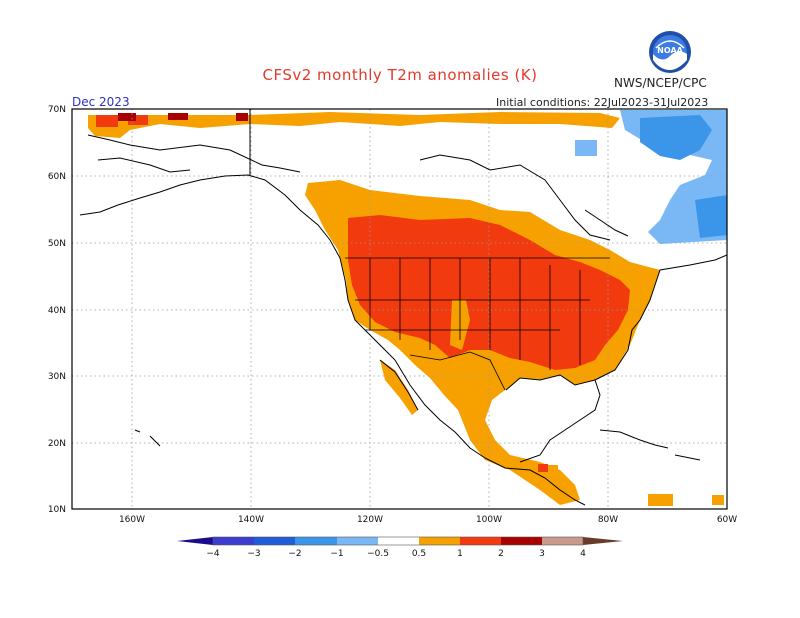 This screenshot has width=800, height=618. I want to click on lon-tick: 100W, so click(489, 520).